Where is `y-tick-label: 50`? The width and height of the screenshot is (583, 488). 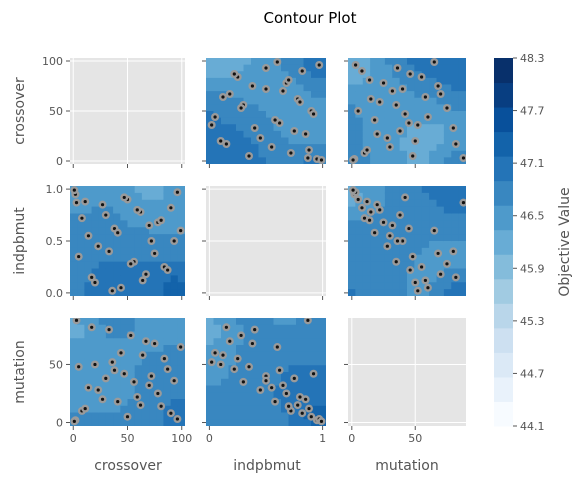
y-tick-label: 50 is located at coordinates (56, 364).